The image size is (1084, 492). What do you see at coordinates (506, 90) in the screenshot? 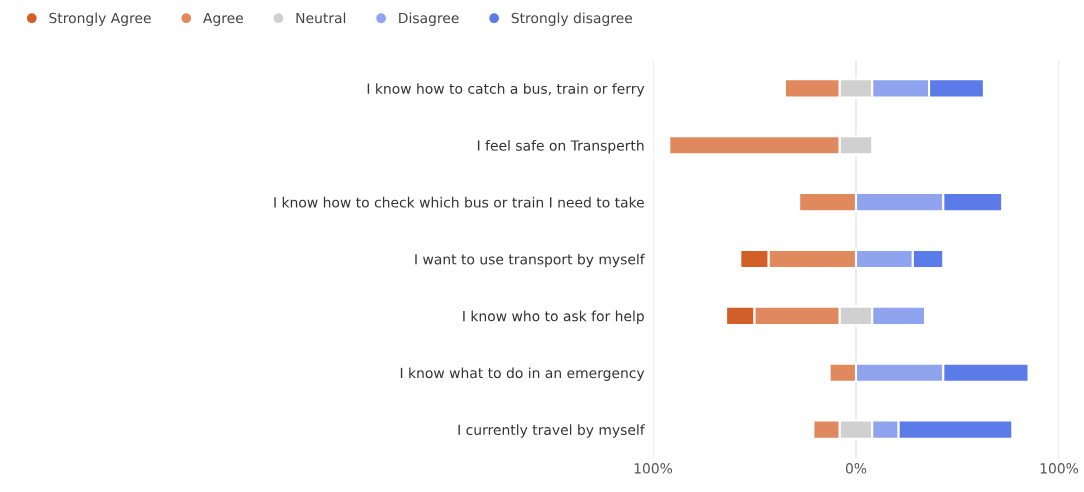
I see `y-tick-label: I know how to catch a bus, train or ferry` at bounding box center [506, 90].